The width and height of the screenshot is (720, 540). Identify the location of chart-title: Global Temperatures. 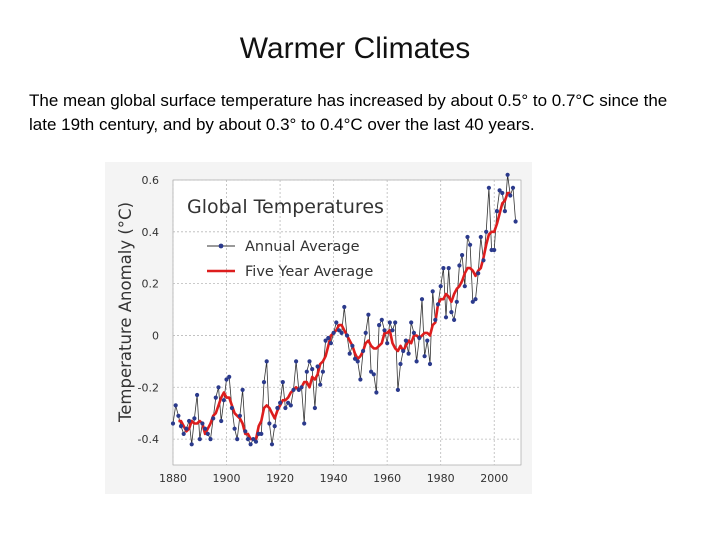
(285, 207).